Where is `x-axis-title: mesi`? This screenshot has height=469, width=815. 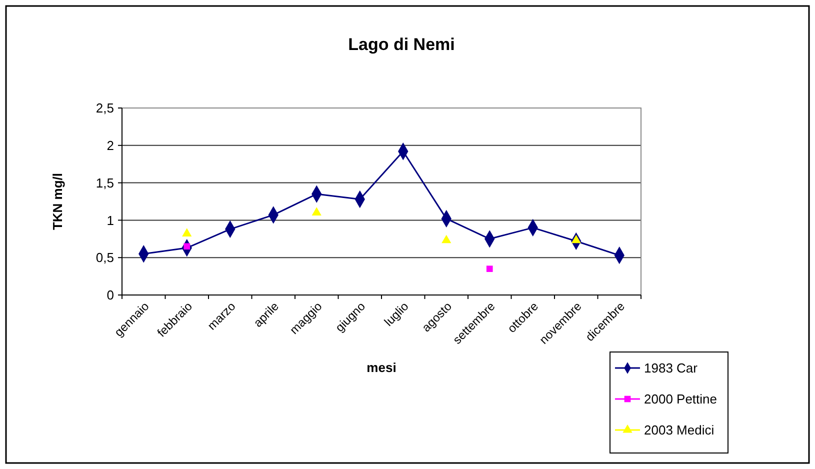 x-axis-title: mesi is located at coordinates (381, 367).